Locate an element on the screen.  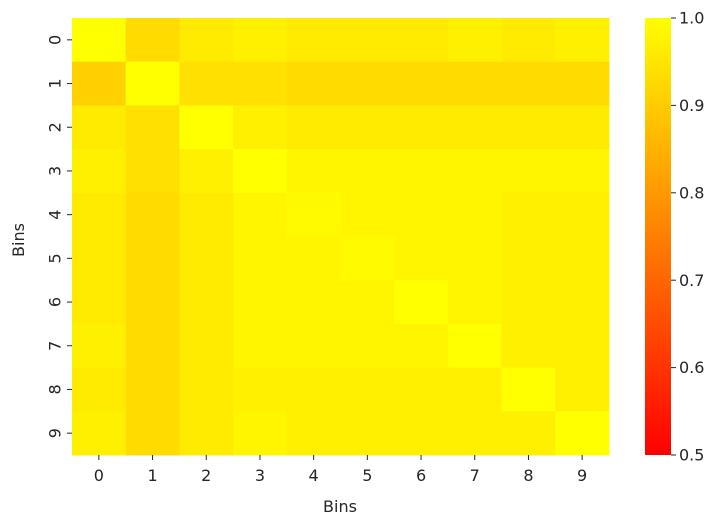
colorbar-tick-label: 0.9 is located at coordinates (691, 105).